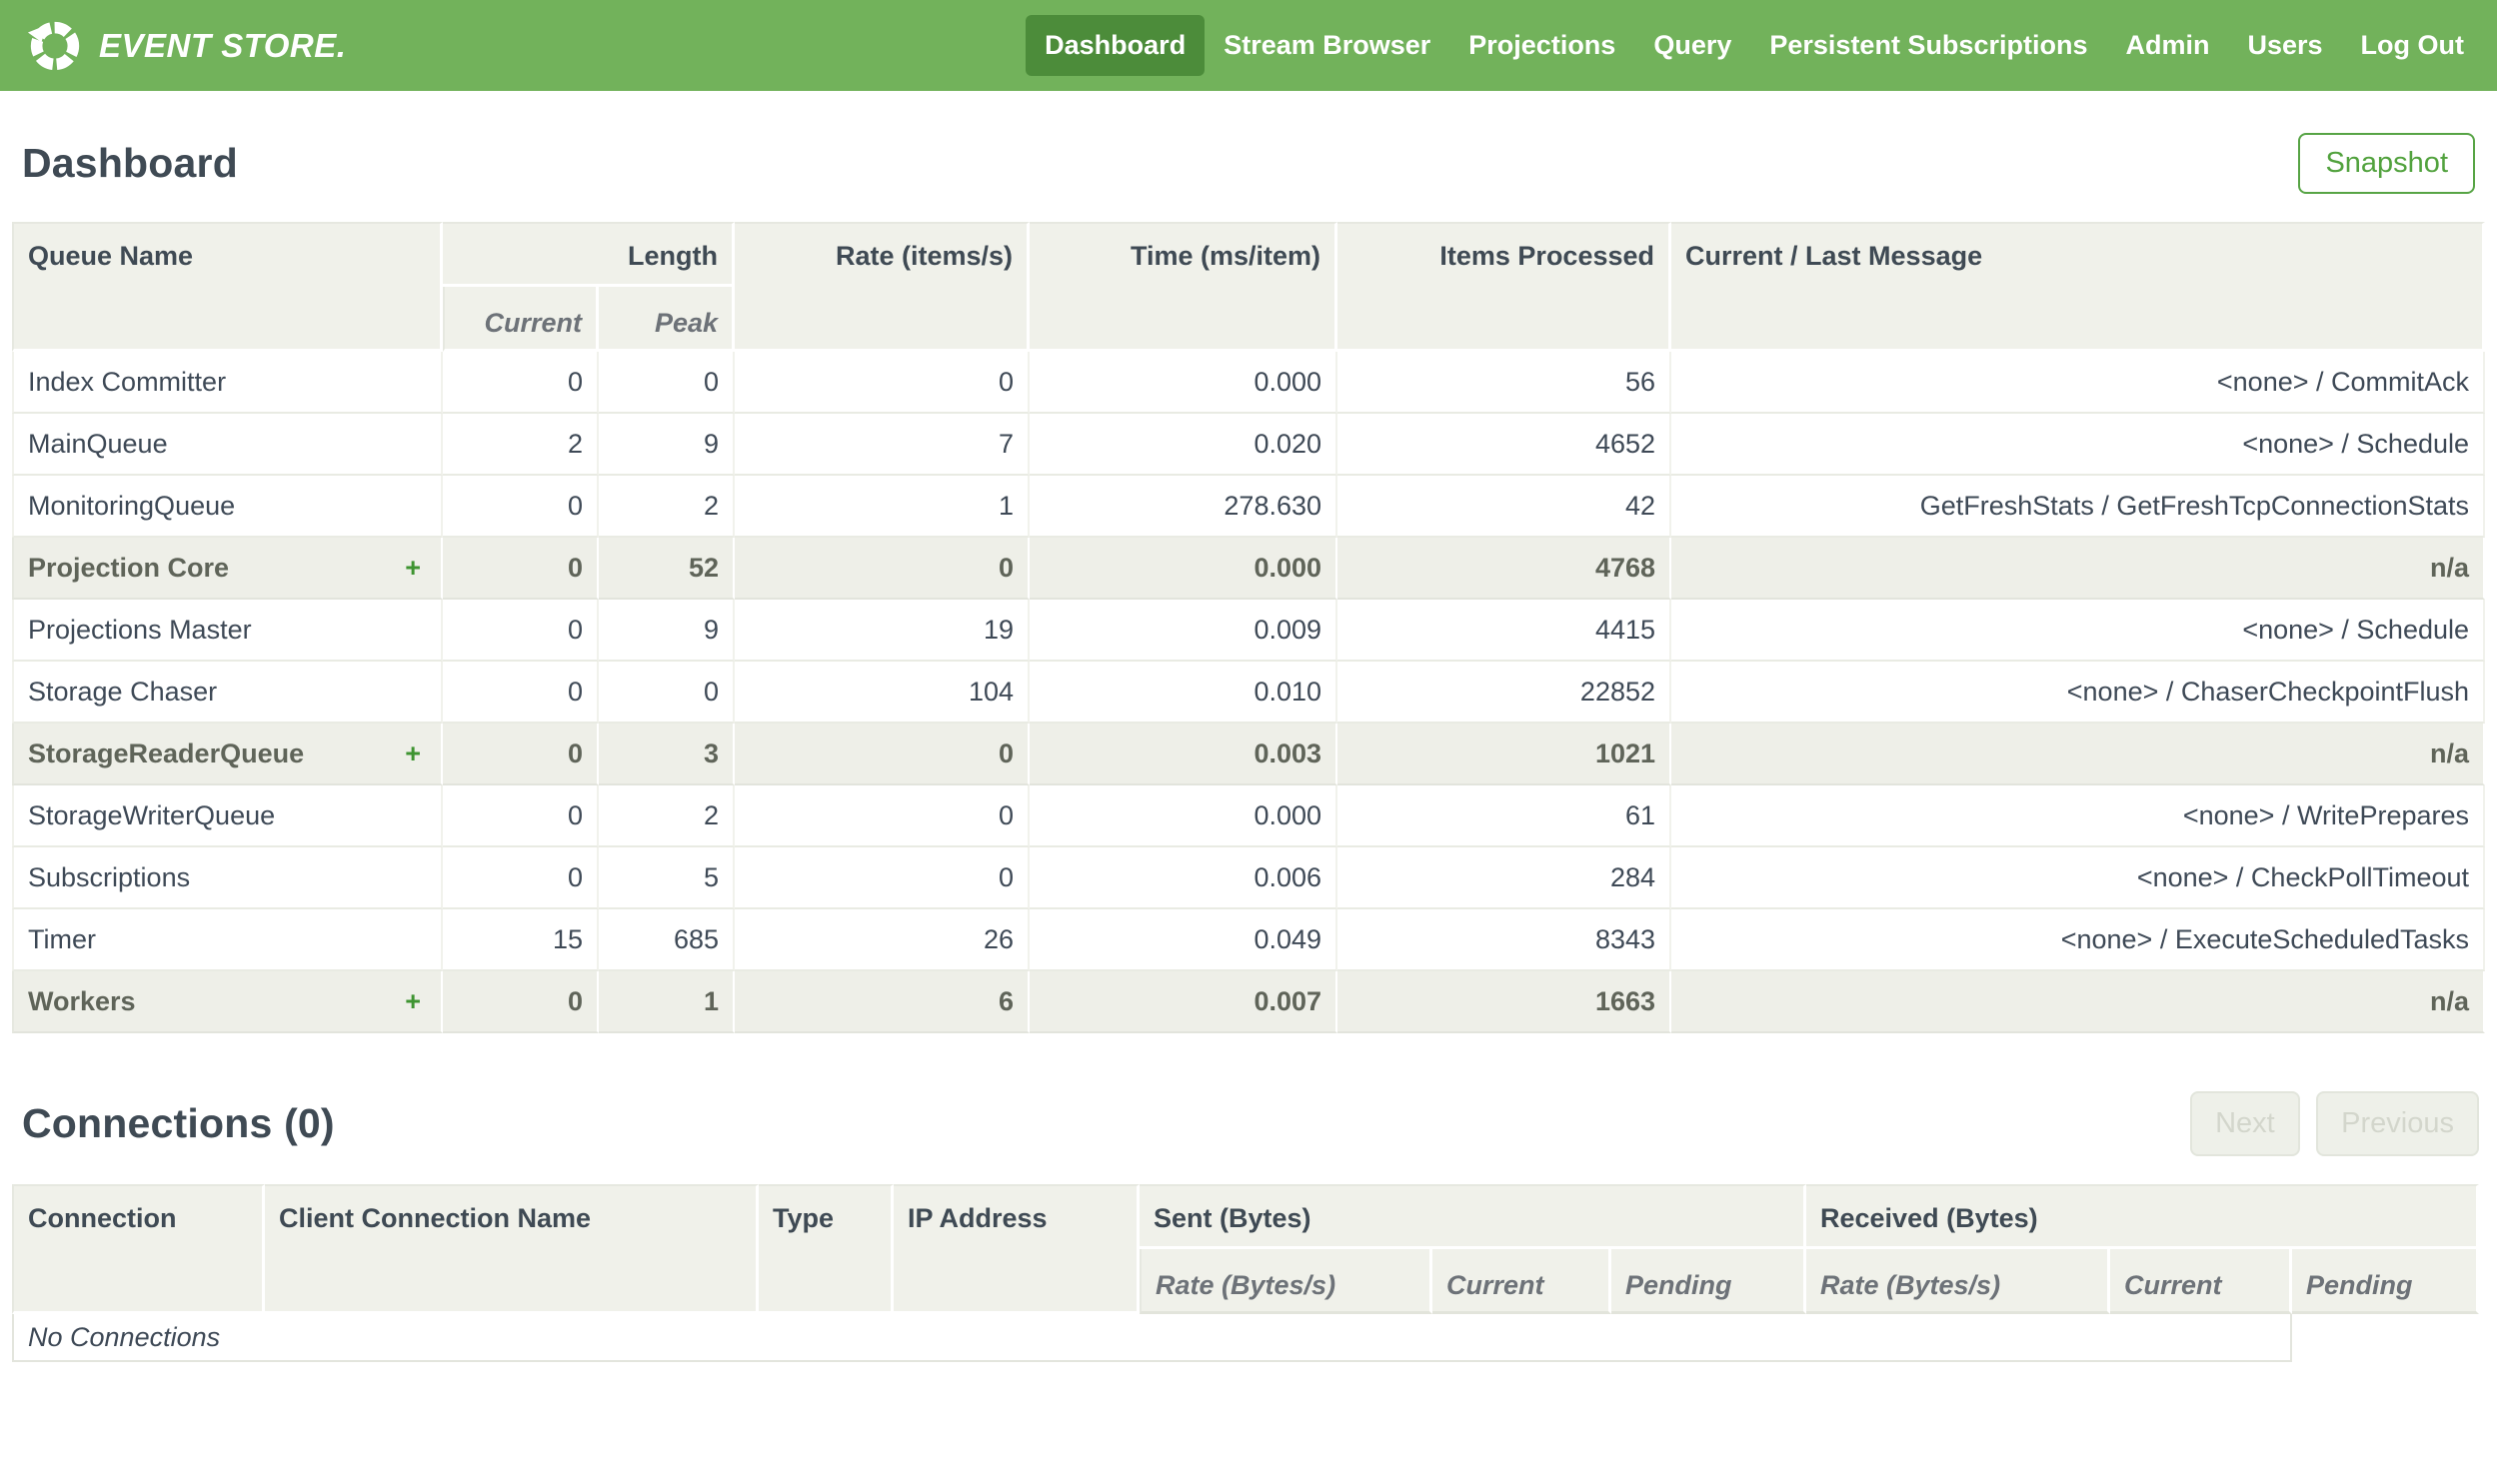 Image resolution: width=2497 pixels, height=1484 pixels. Describe the element at coordinates (1504, 507) in the screenshot. I see `cell-items-processed: 42` at that location.